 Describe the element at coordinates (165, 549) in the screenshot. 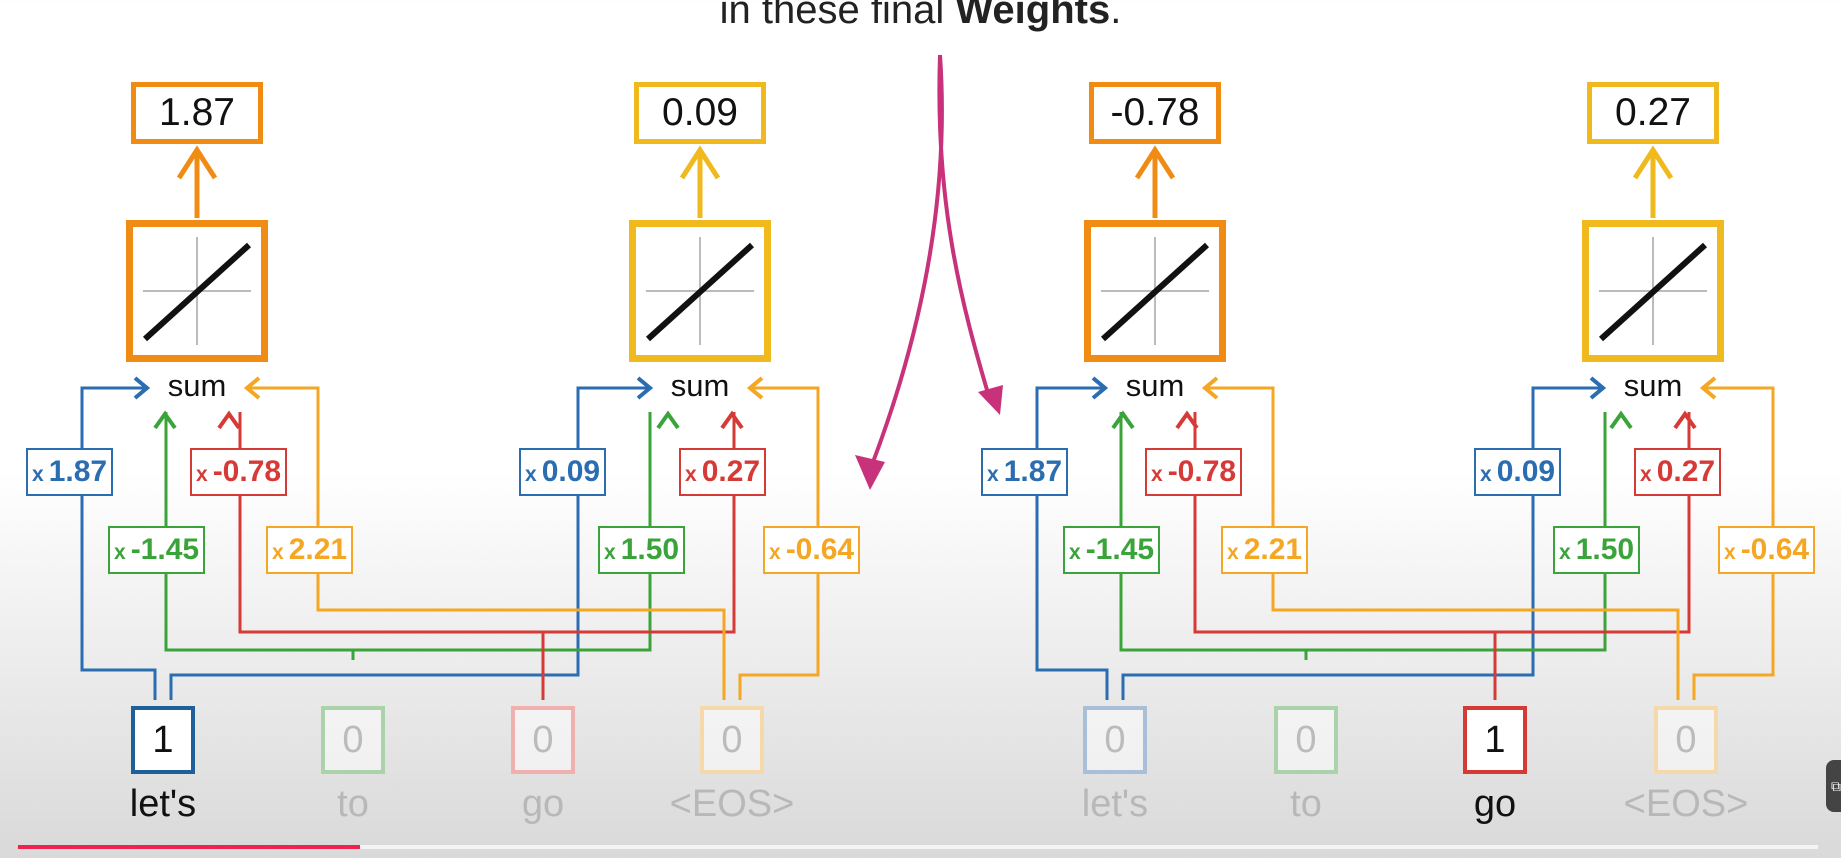

I see `weight-value: -1.45` at that location.